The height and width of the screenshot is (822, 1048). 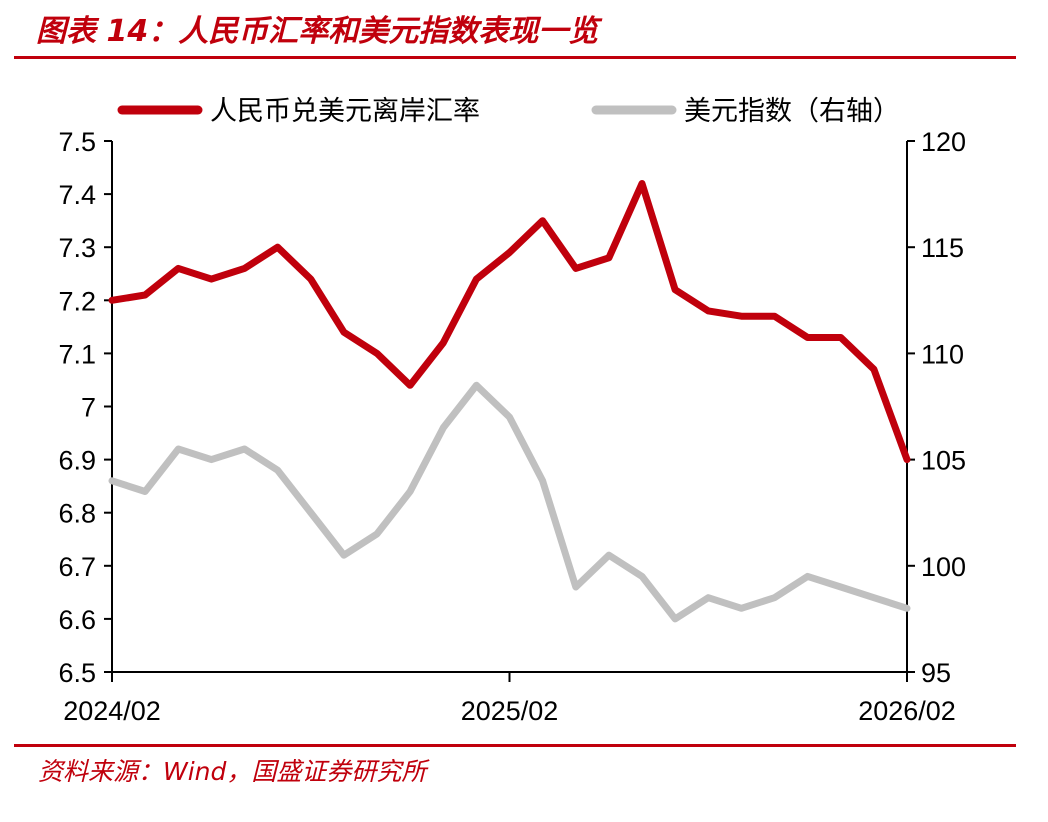 I want to click on left-axis-tick-label: 6.9, so click(x=77, y=461).